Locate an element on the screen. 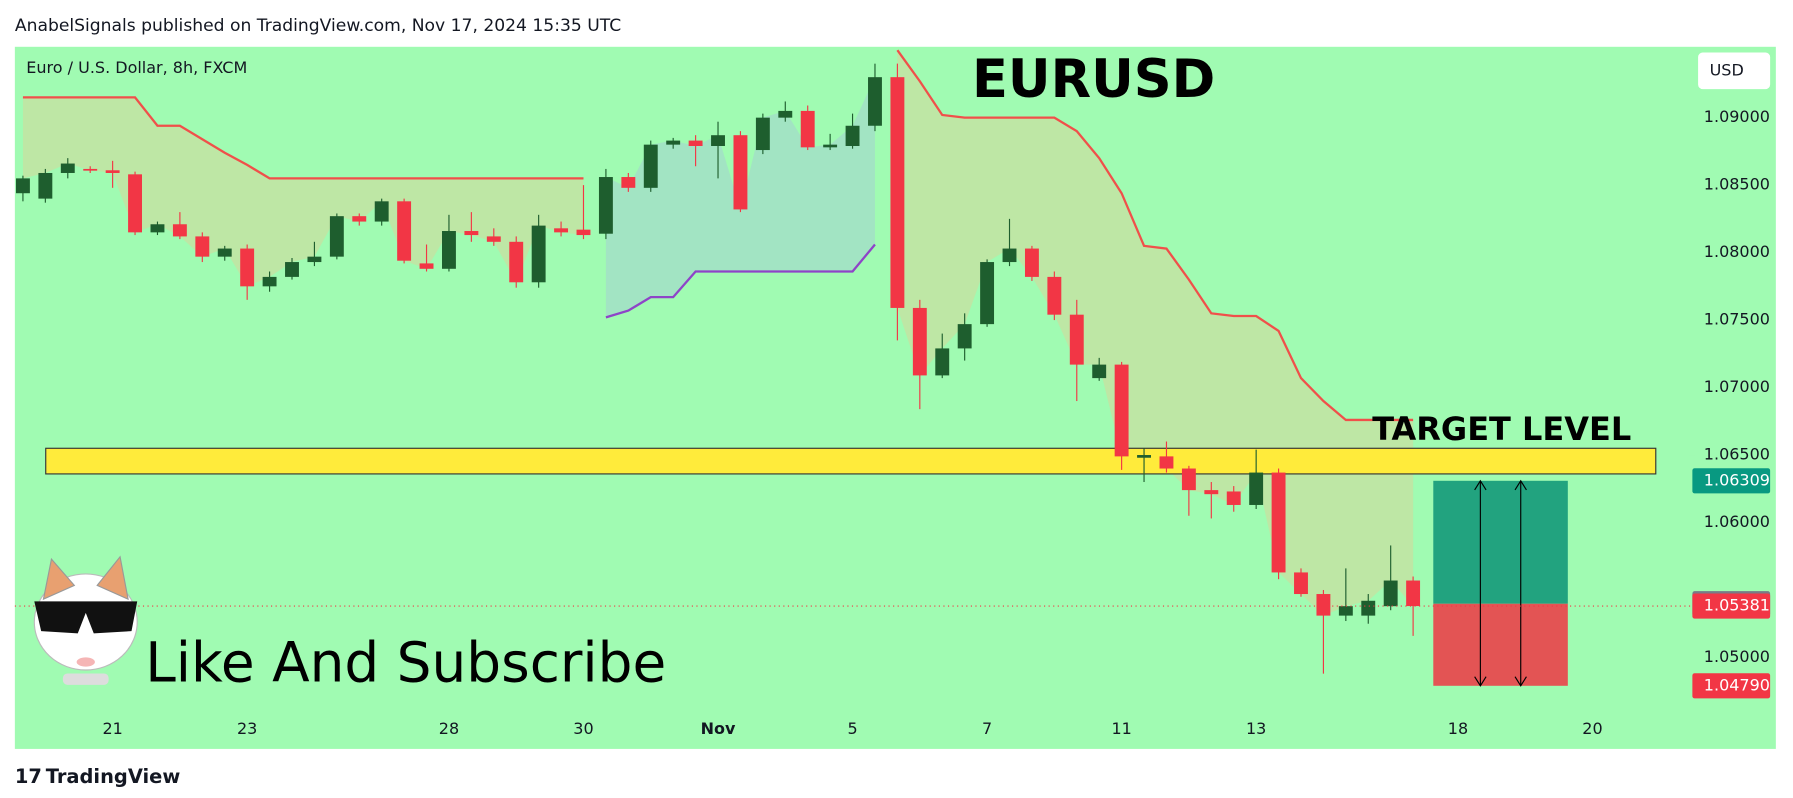 This screenshot has height=798, width=1793. cat-sticker is located at coordinates (85, 620).